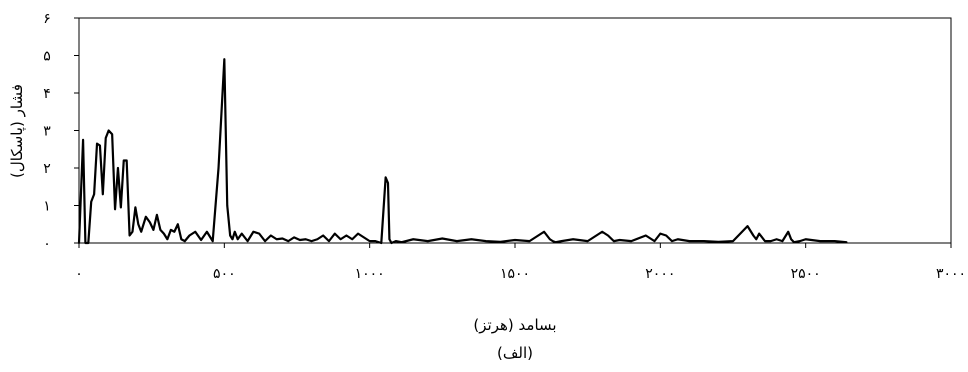 This screenshot has width=968, height=372. What do you see at coordinates (47, 57) in the screenshot?
I see `y-tick-label: ۵` at bounding box center [47, 57].